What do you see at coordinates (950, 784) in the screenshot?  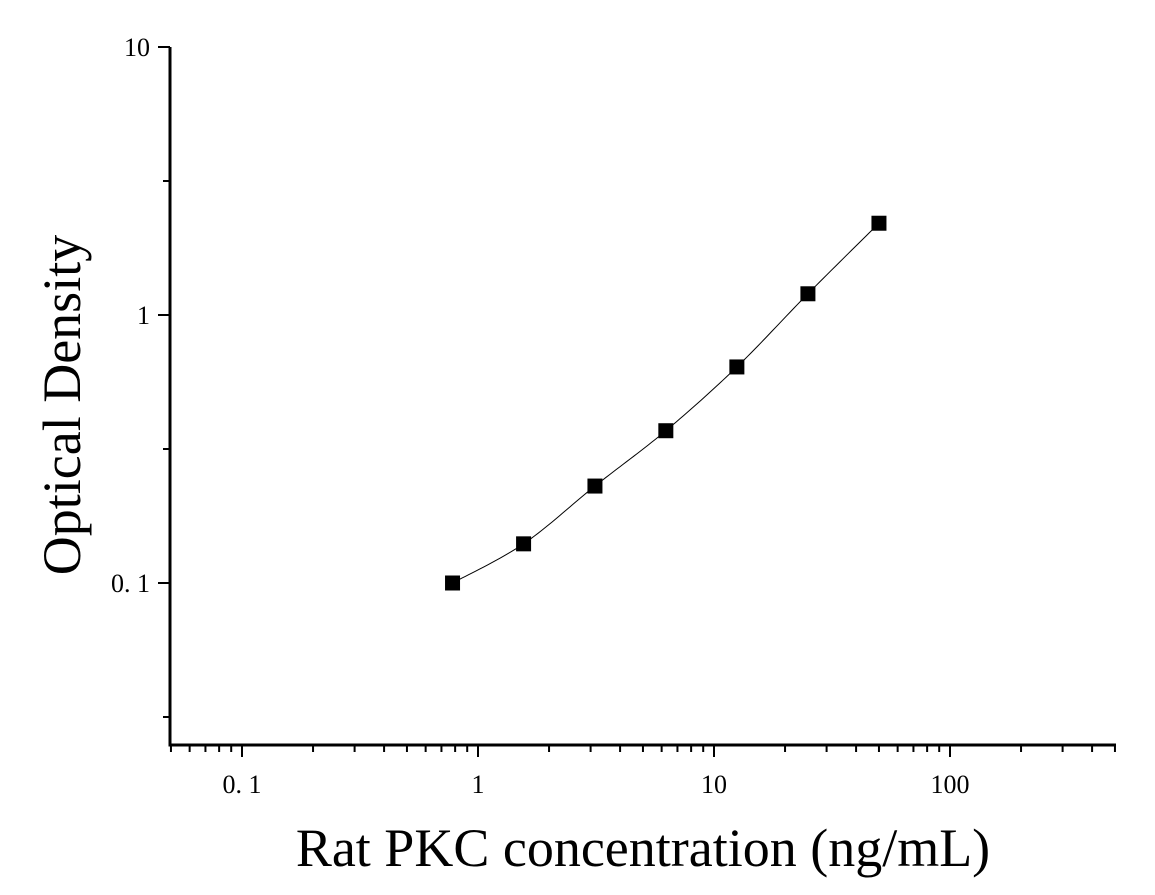 I see `x-tick-label: 100` at bounding box center [950, 784].